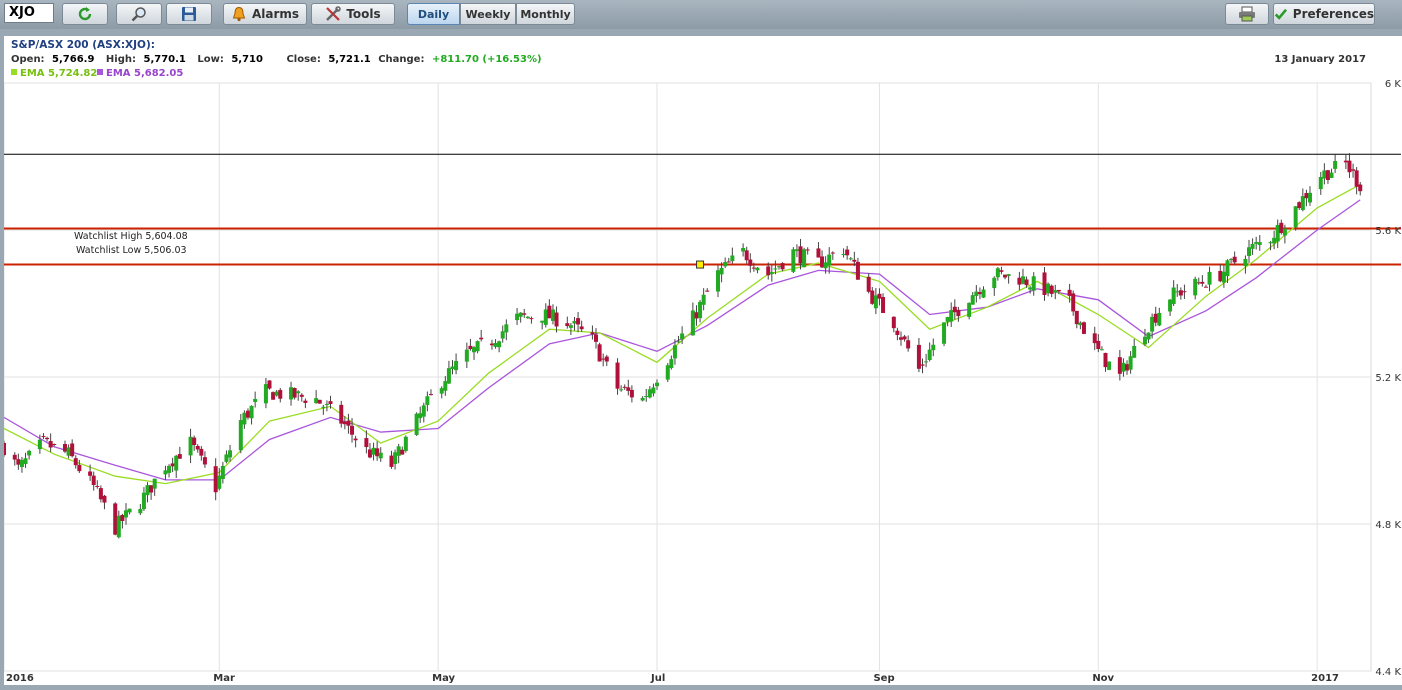  I want to click on alarms-label: Alarms, so click(275, 14).